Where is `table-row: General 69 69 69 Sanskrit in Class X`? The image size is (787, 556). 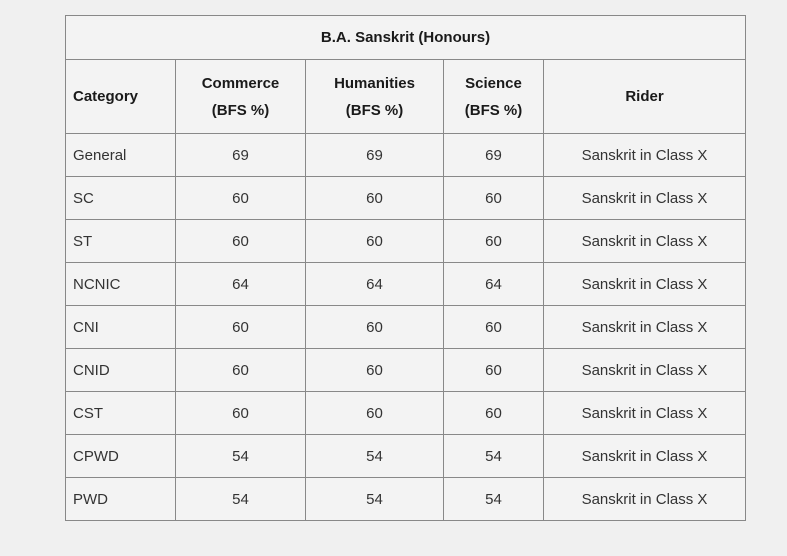
table-row: General 69 69 69 Sanskrit in Class X is located at coordinates (405, 155).